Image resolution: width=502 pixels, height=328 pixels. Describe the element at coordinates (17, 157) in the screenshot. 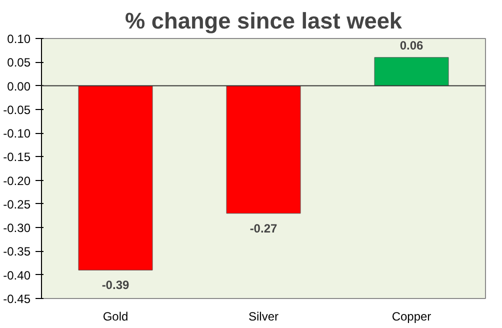

I see `y-tick-label: -0.15` at that location.